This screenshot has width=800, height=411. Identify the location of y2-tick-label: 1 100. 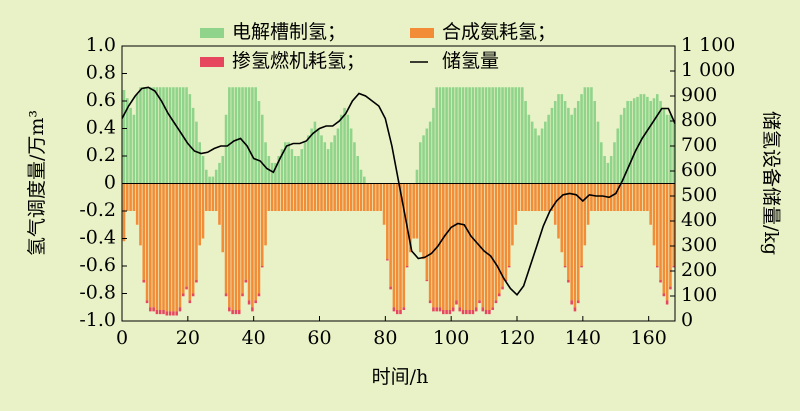
(708, 45).